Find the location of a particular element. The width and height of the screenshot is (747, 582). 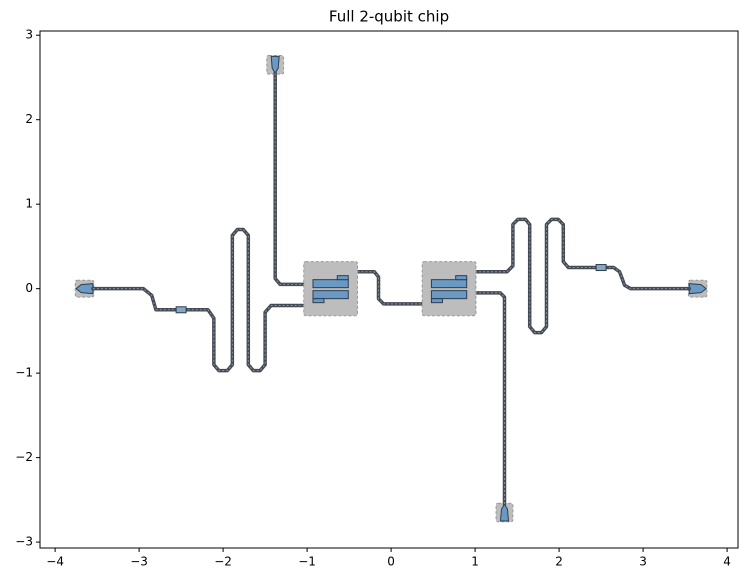

y-tick-label: 3 is located at coordinates (29, 35).